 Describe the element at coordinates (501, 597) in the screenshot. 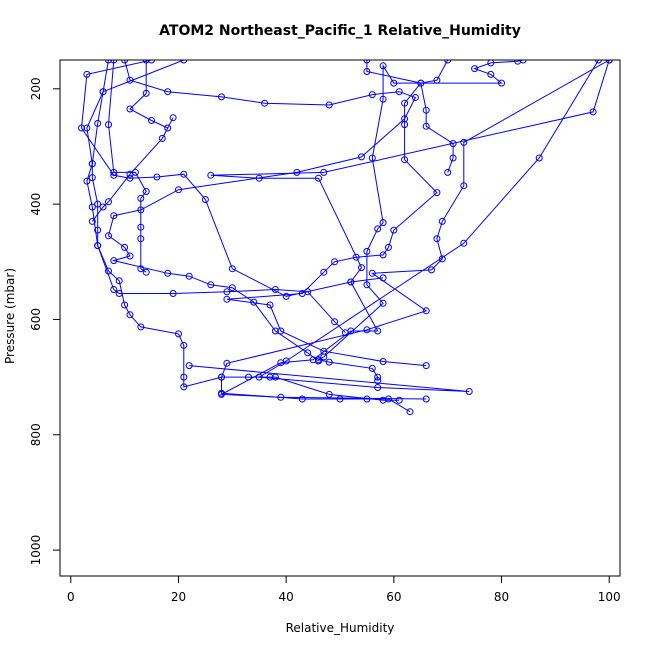

I see `x-tick-label: 80` at that location.